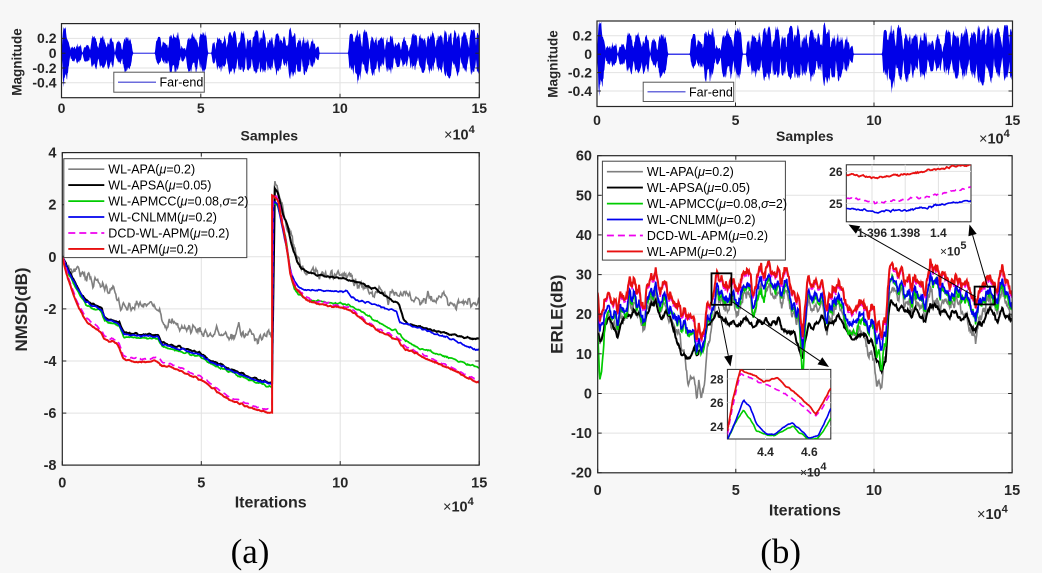  What do you see at coordinates (21, 309) in the screenshot?
I see `svg-text: NMSD(dB)` at bounding box center [21, 309].